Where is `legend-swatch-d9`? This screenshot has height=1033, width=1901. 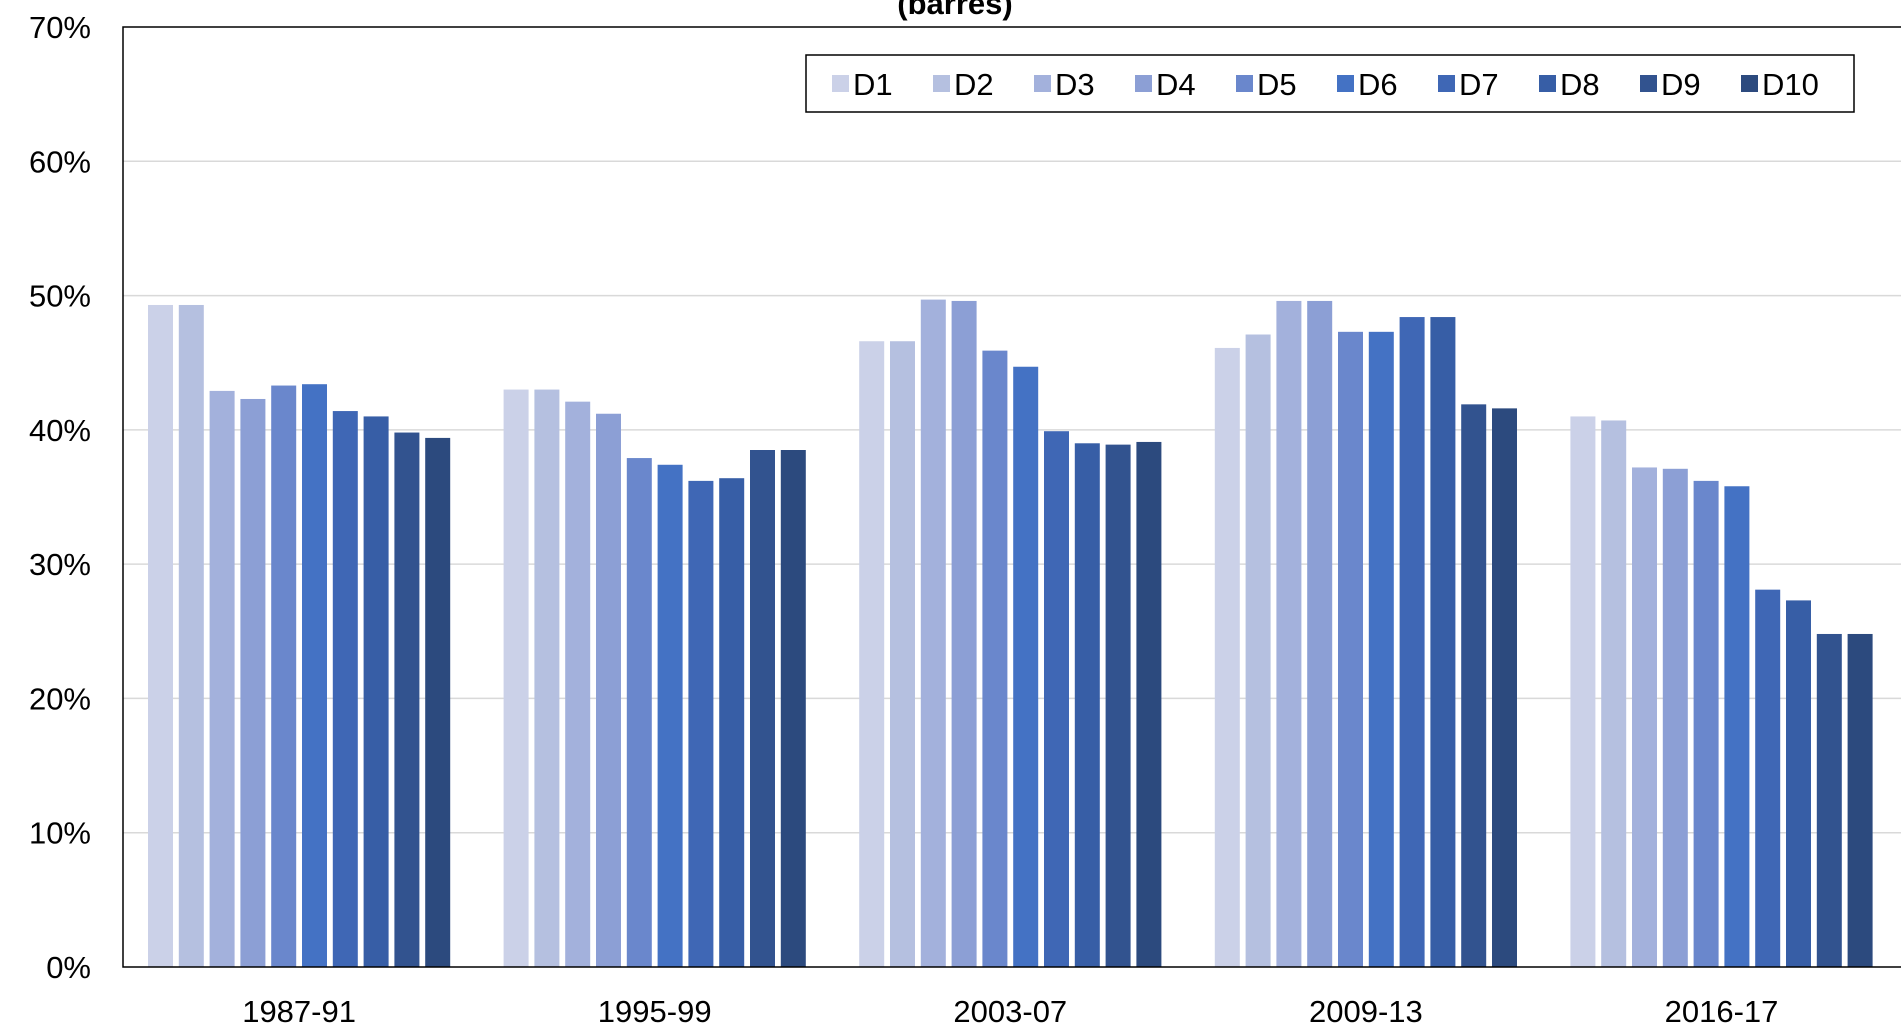 legend-swatch-d9 is located at coordinates (1648, 83).